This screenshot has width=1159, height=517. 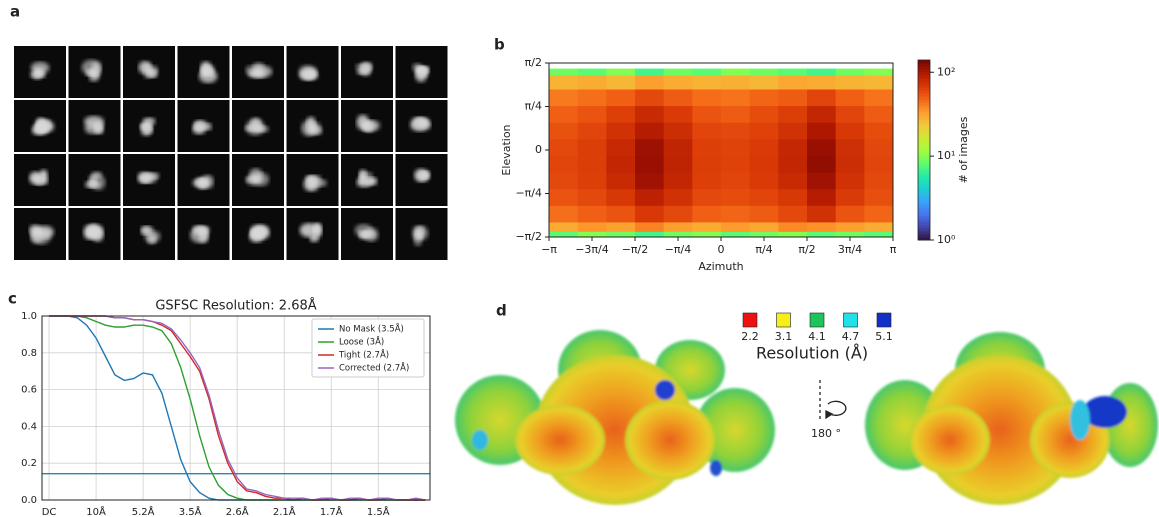 What do you see at coordinates (533, 62) in the screenshot?
I see `y-tick-label: π/2` at bounding box center [533, 62].